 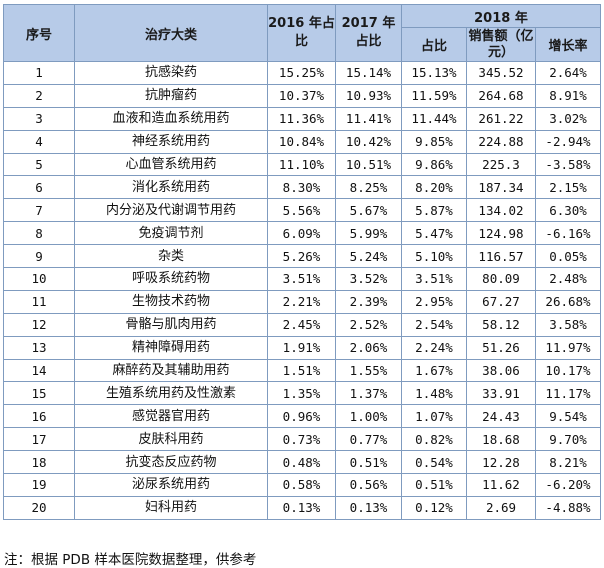 I want to click on cell-2016-share: 0.13%, so click(x=301, y=507).